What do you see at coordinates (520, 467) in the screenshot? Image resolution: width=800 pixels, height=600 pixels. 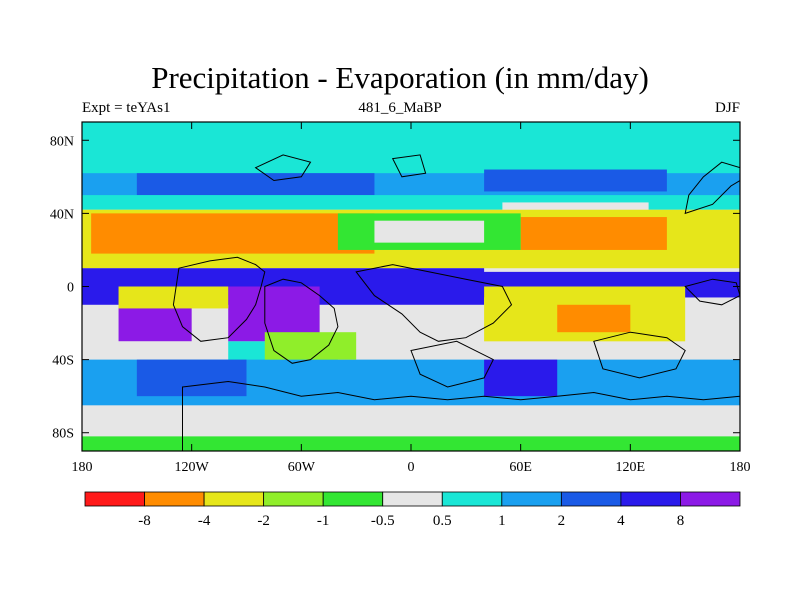 I see `x-tick-label: 60E` at bounding box center [520, 467].